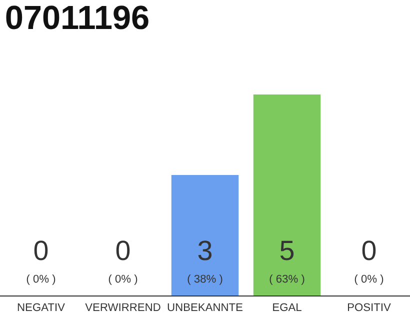 The width and height of the screenshot is (410, 320). Describe the element at coordinates (205, 250) in the screenshot. I see `data-label: 3` at that location.